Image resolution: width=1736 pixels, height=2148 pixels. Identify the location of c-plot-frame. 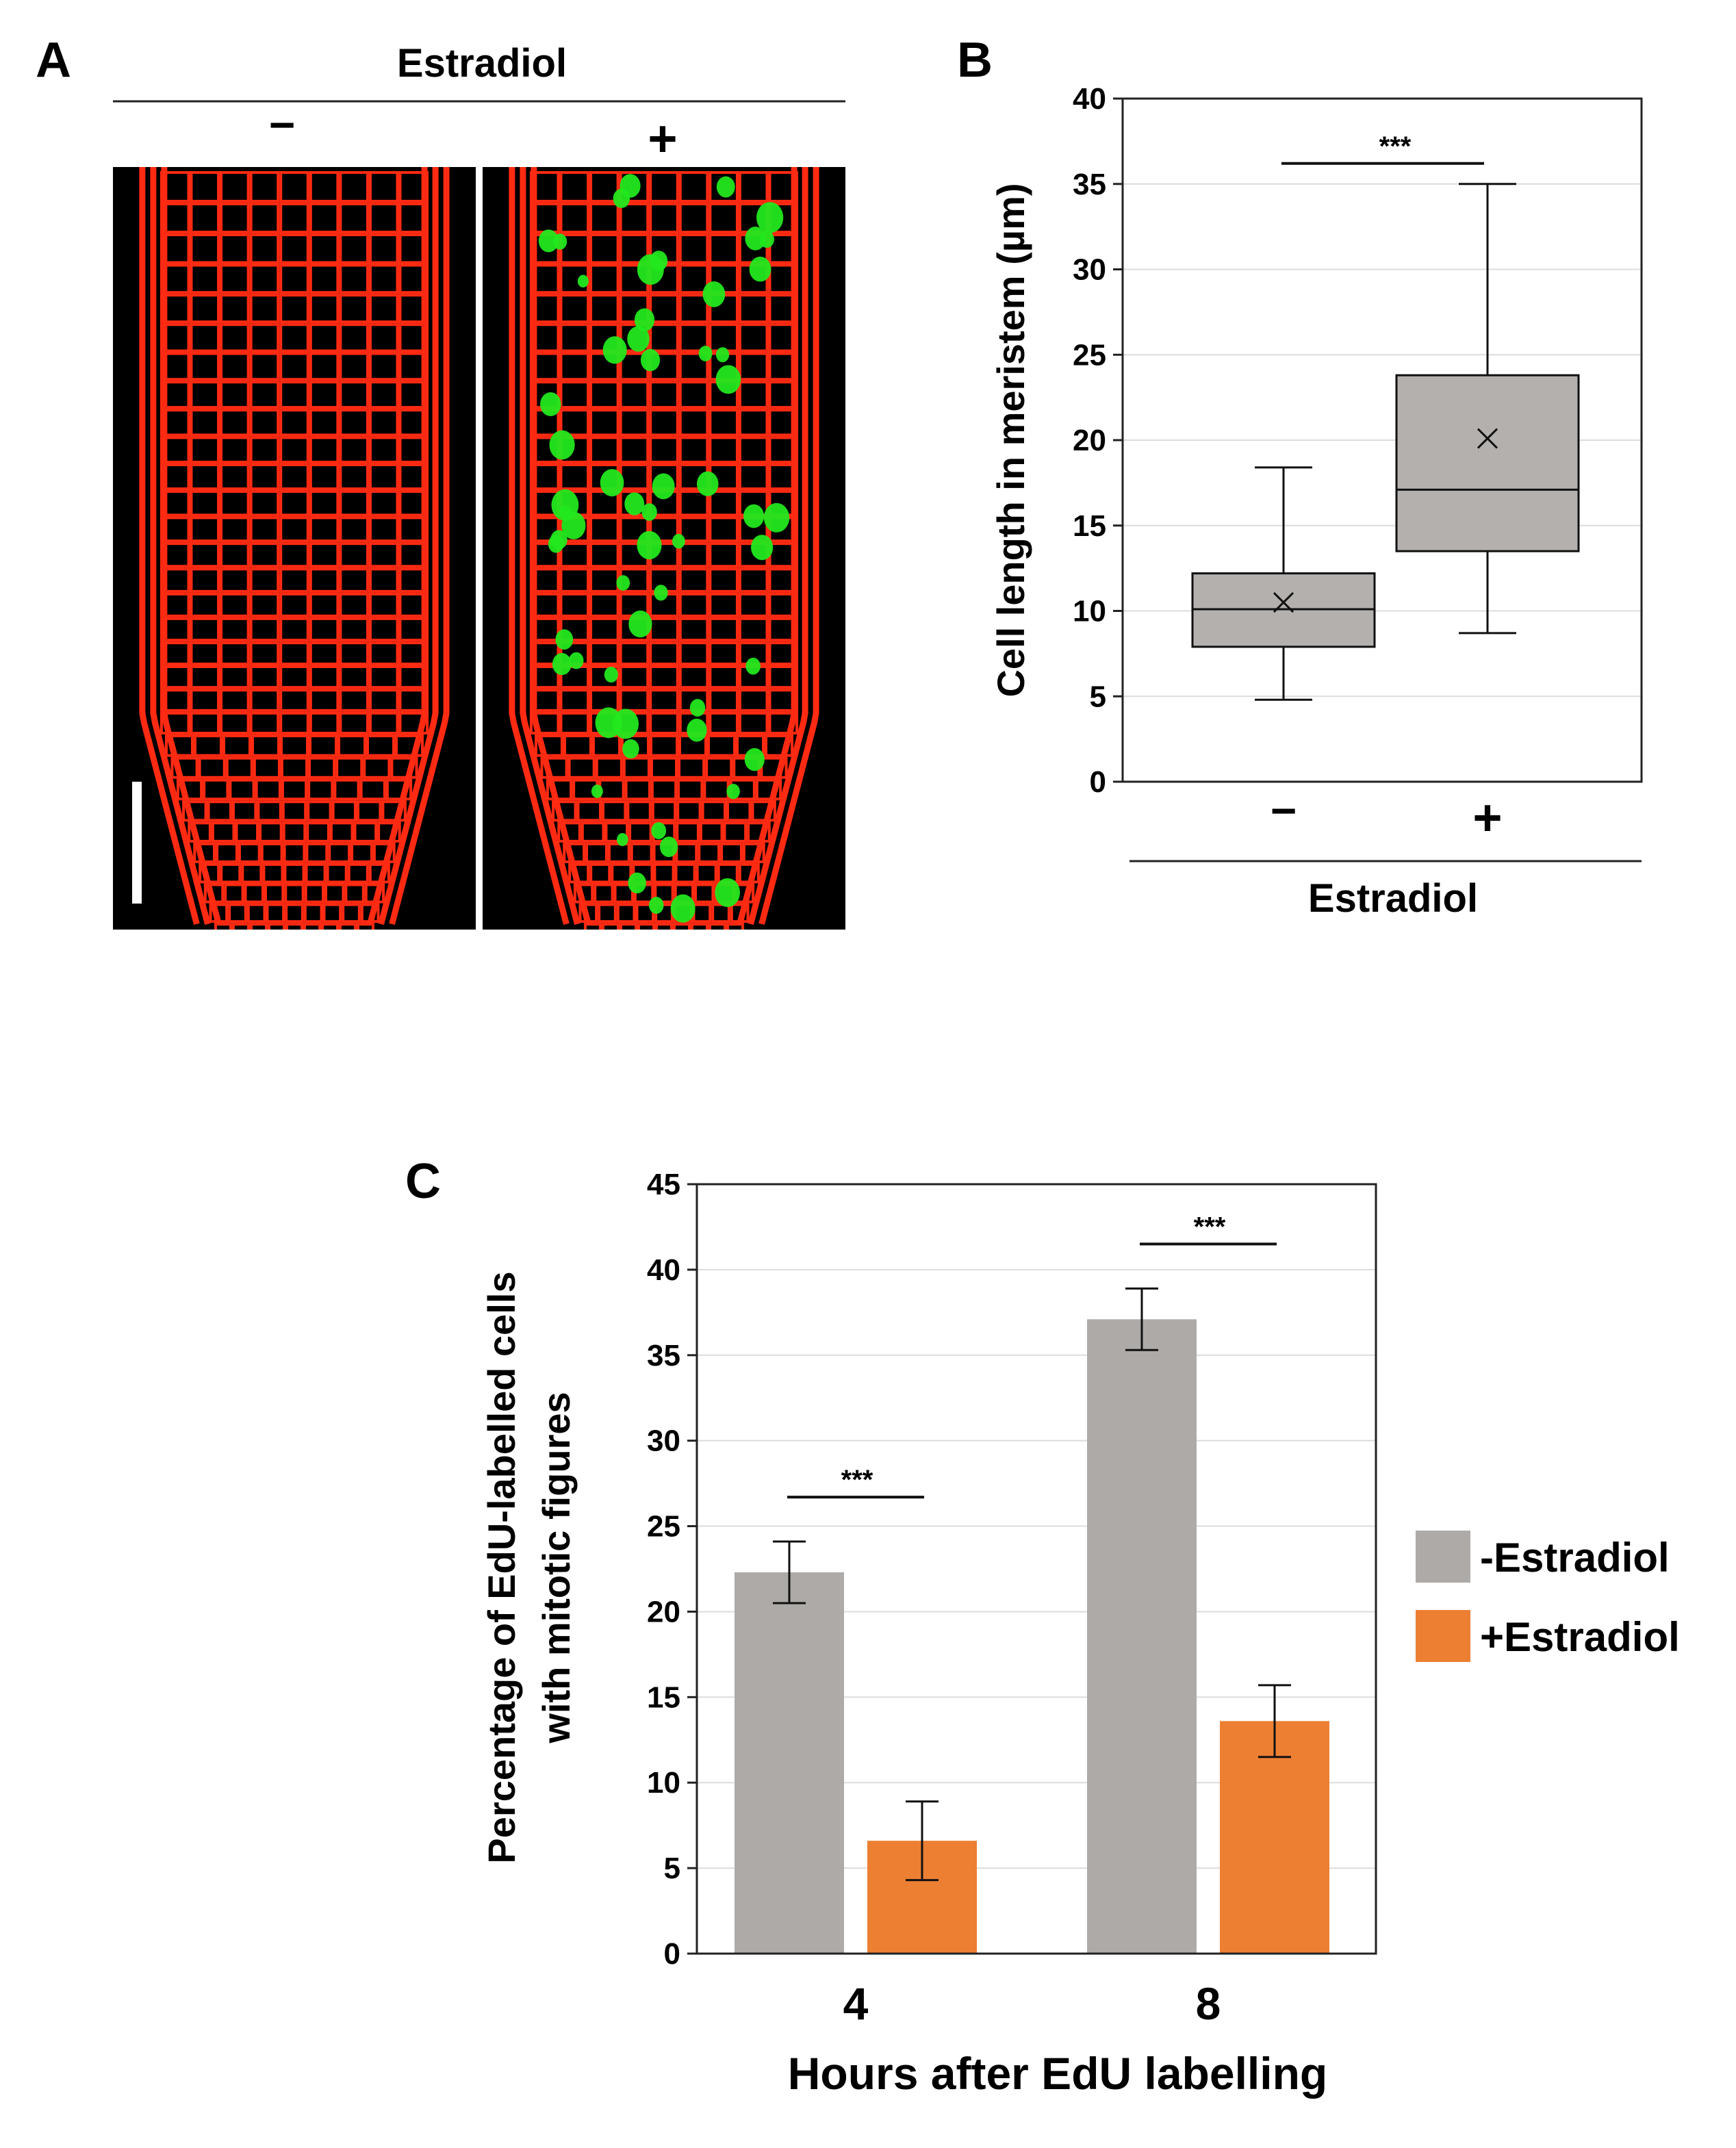
(1036, 1569).